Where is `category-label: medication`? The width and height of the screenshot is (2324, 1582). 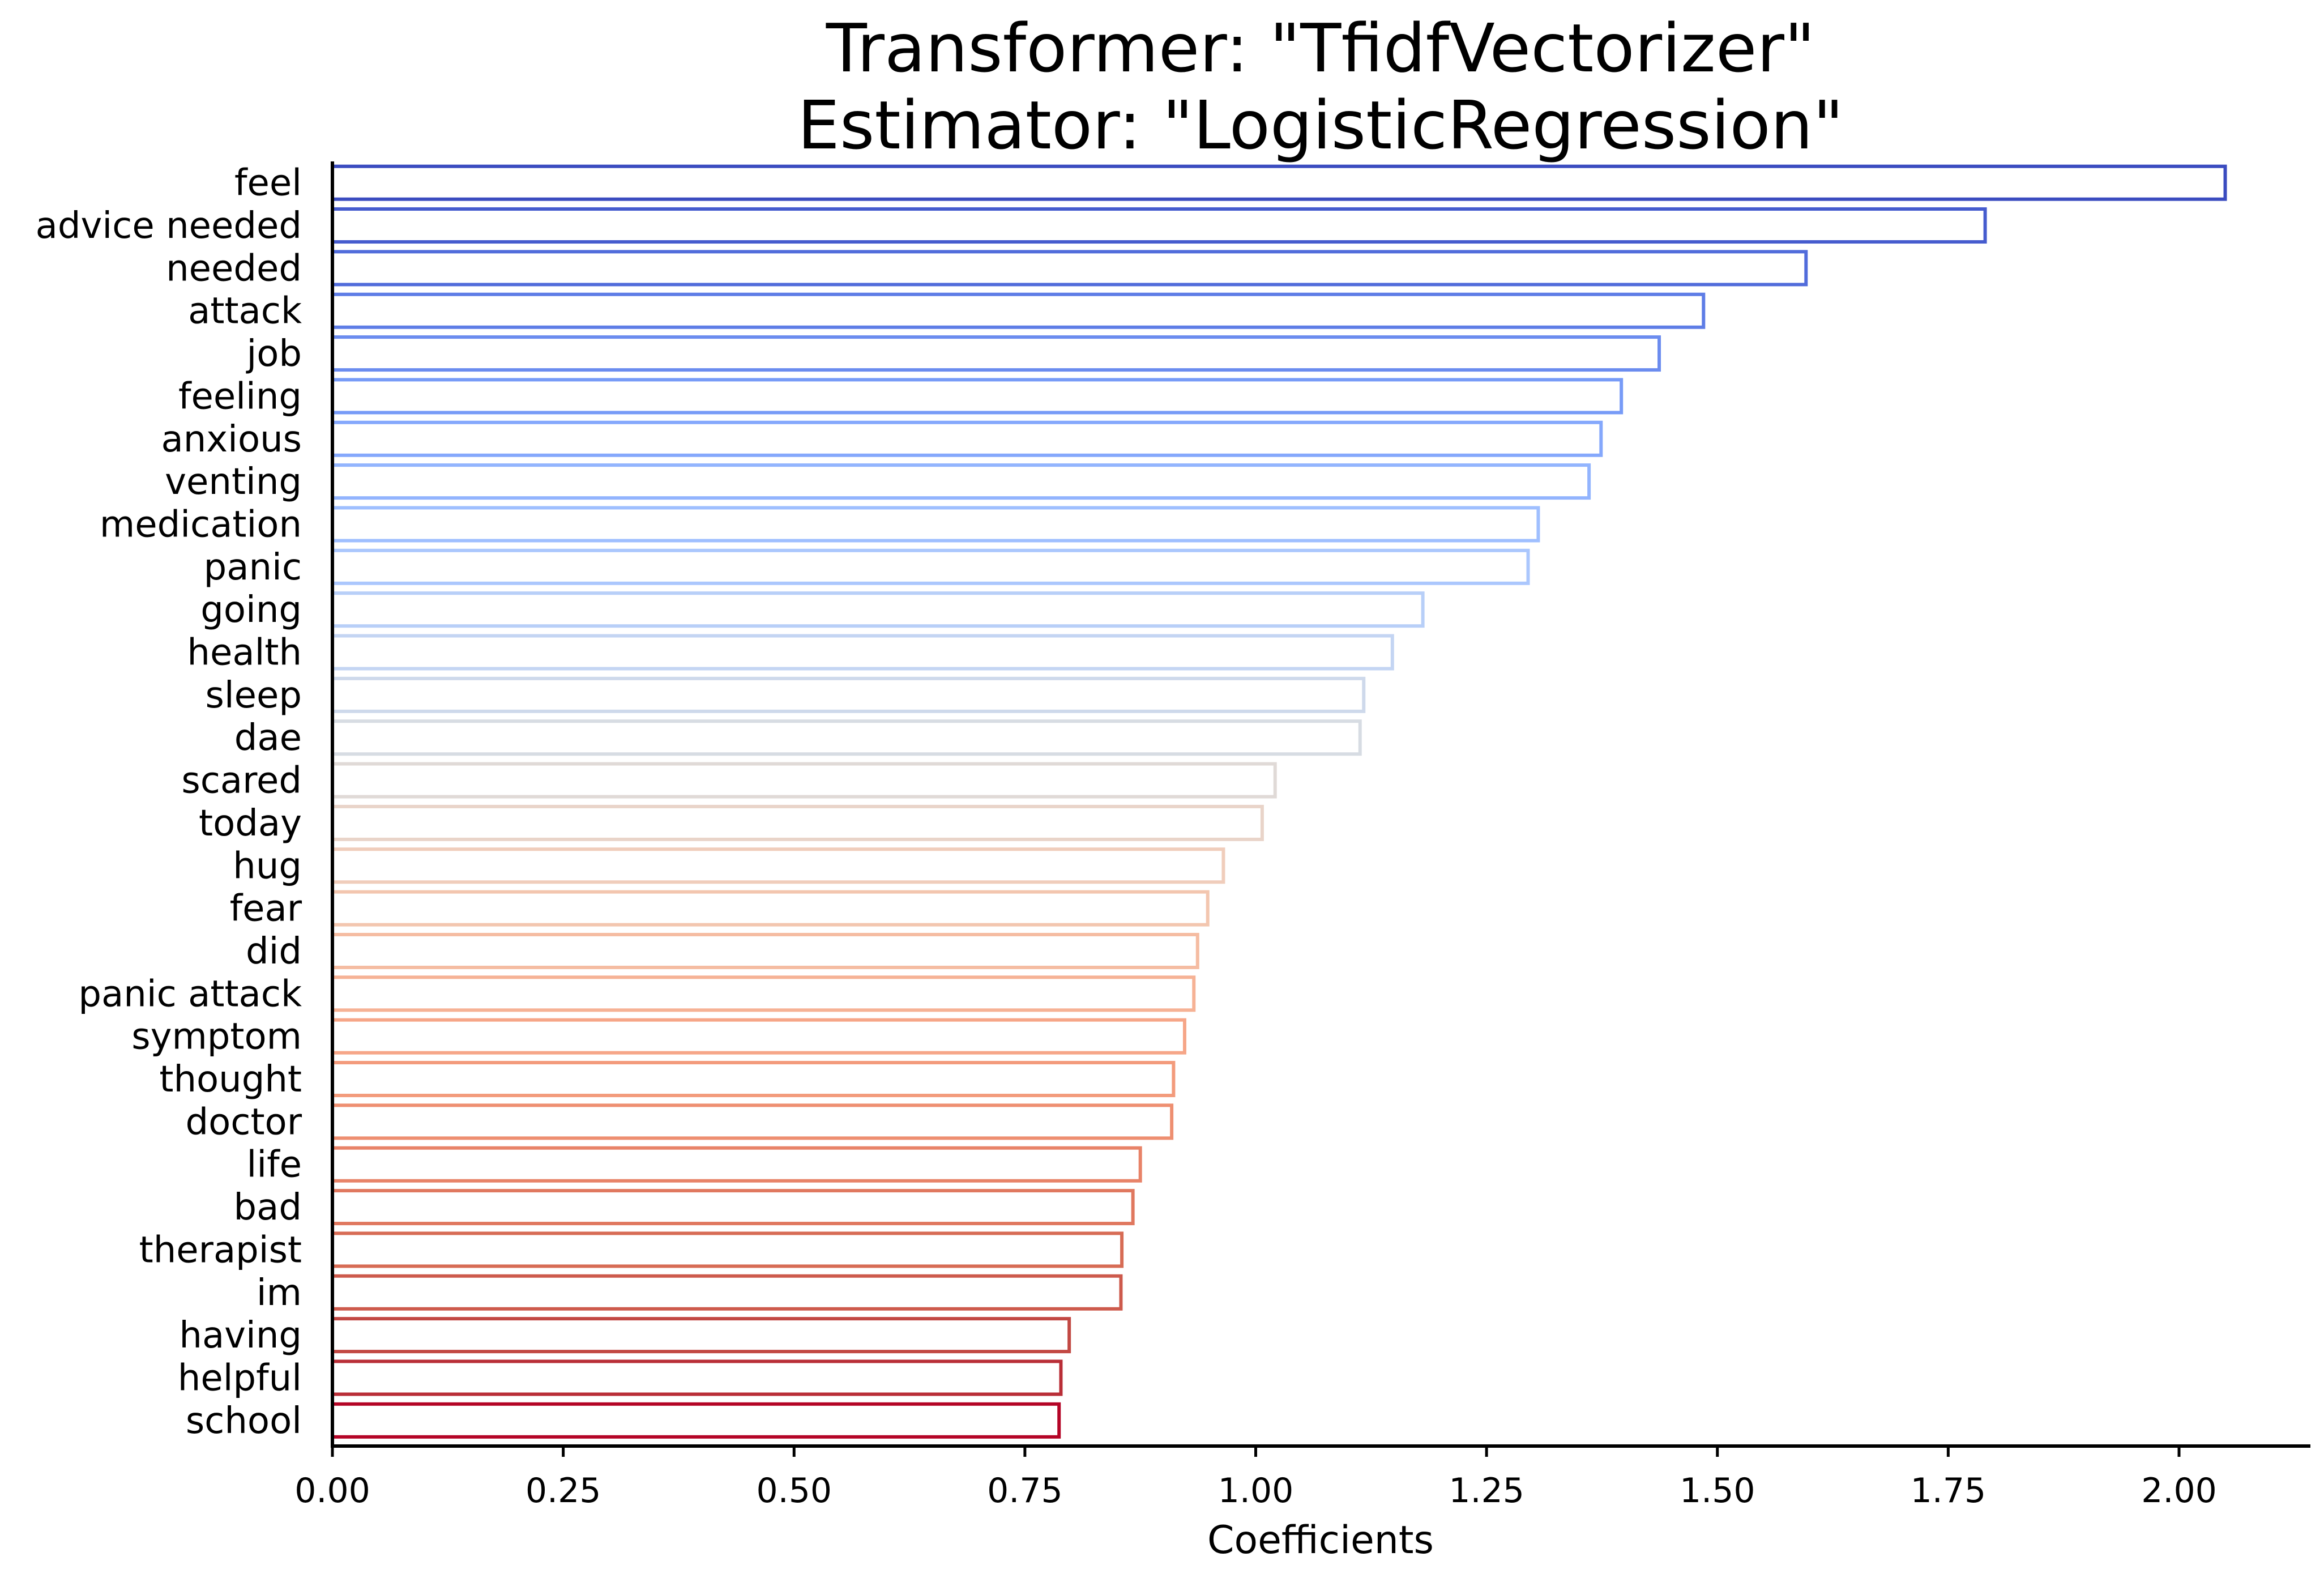 category-label: medication is located at coordinates (201, 524).